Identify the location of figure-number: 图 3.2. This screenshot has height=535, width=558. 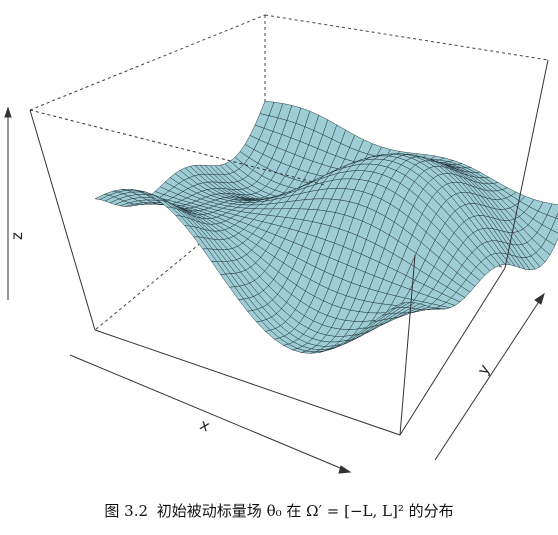
(126, 511).